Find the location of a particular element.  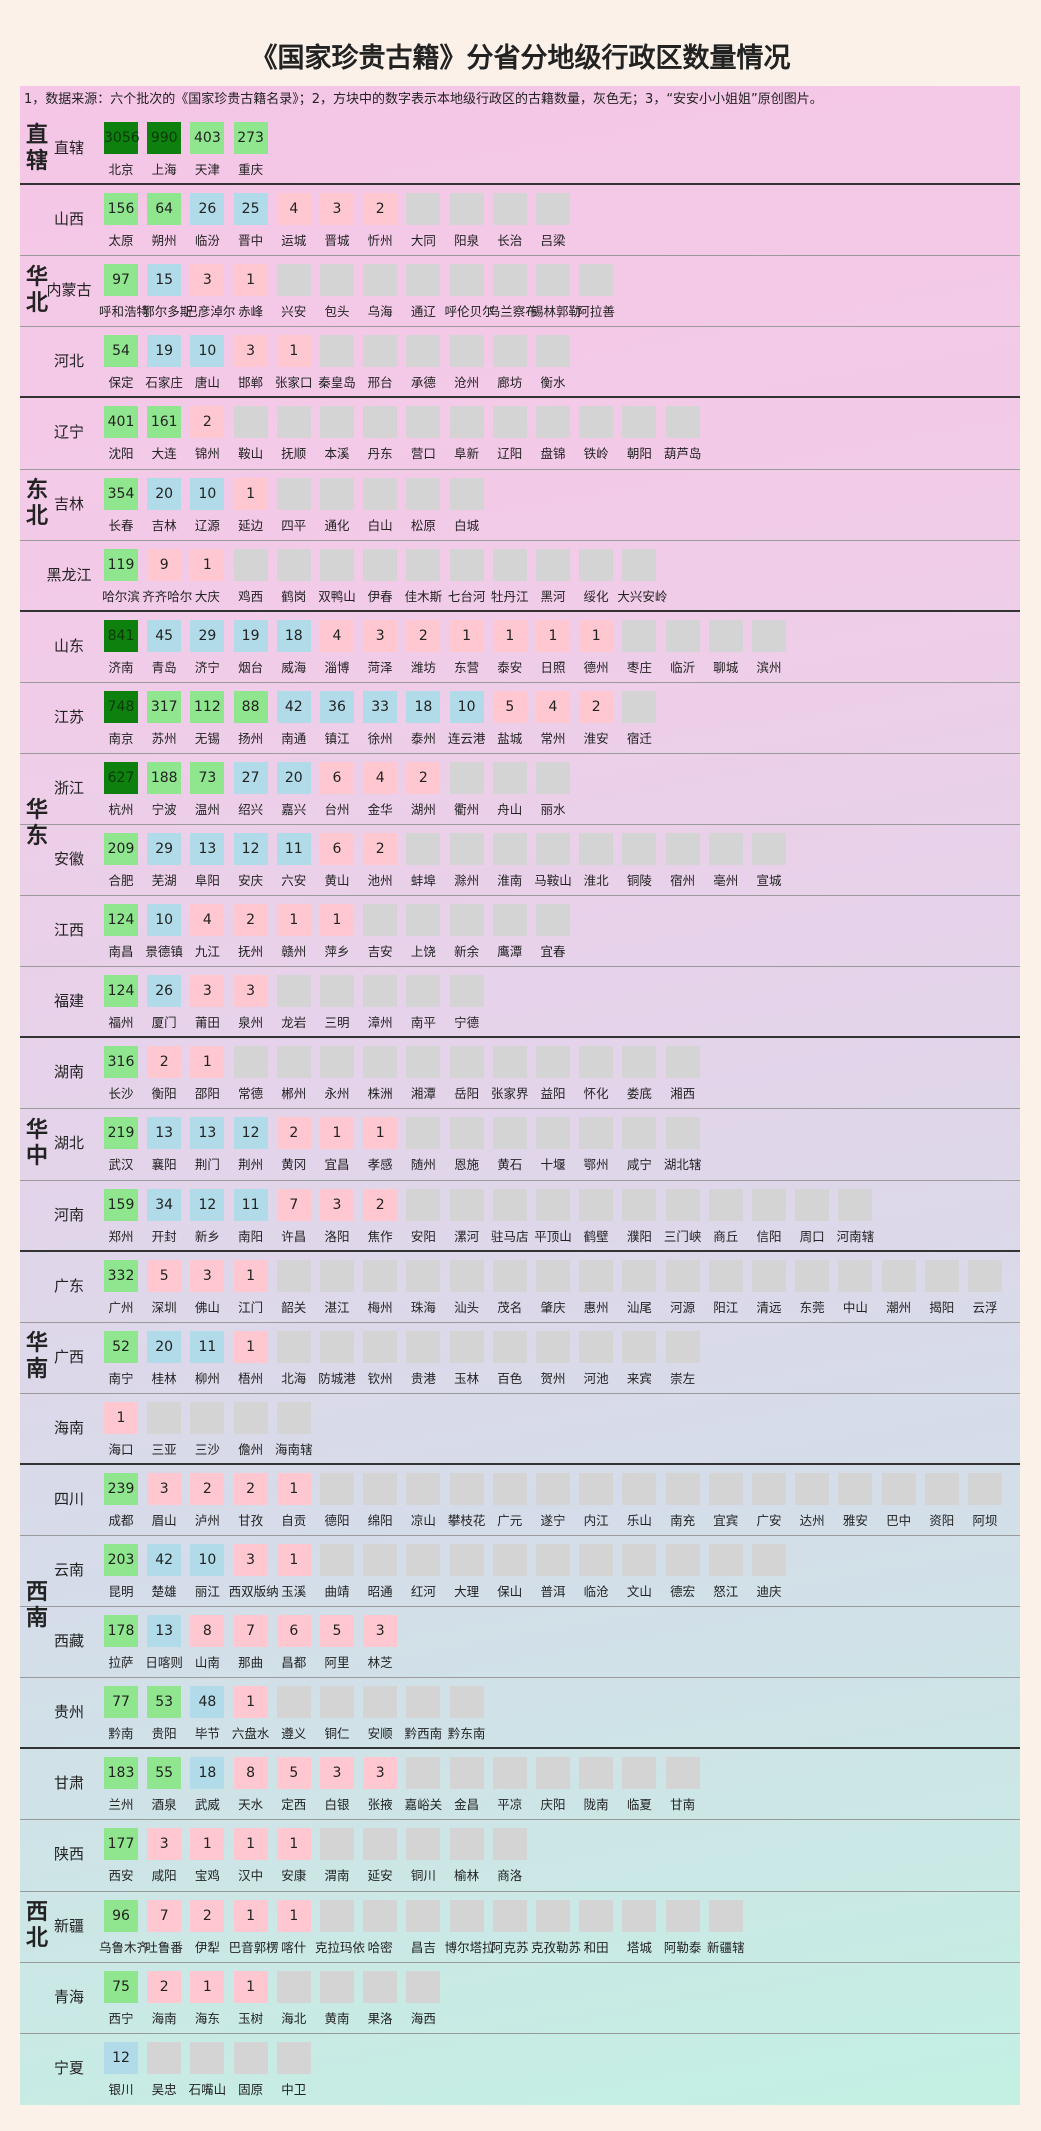

province-label: 四川 is located at coordinates (68, 1498).